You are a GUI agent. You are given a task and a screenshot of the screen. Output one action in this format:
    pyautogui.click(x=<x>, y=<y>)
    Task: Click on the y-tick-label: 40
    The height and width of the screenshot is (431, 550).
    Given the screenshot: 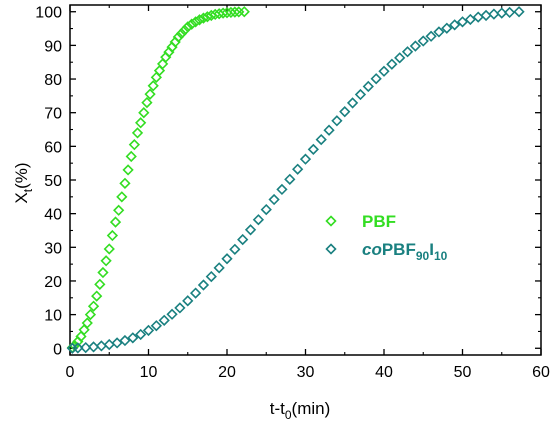 What is the action you would take?
    pyautogui.click(x=53, y=215)
    